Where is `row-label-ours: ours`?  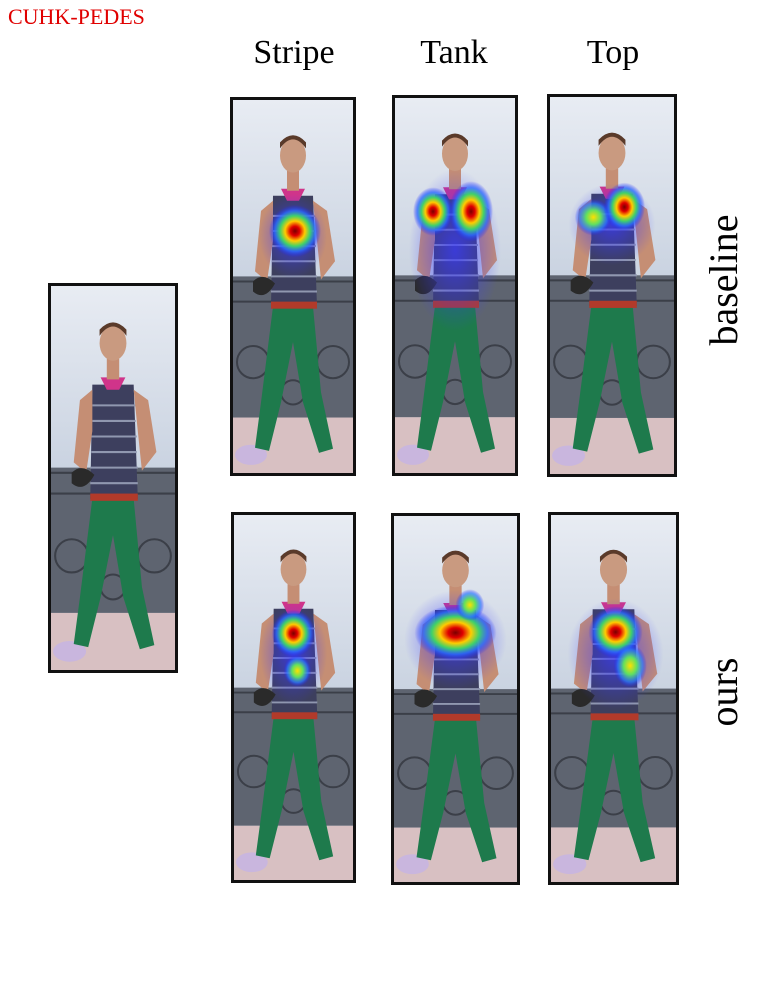 row-label-ours: ours is located at coordinates (723, 692).